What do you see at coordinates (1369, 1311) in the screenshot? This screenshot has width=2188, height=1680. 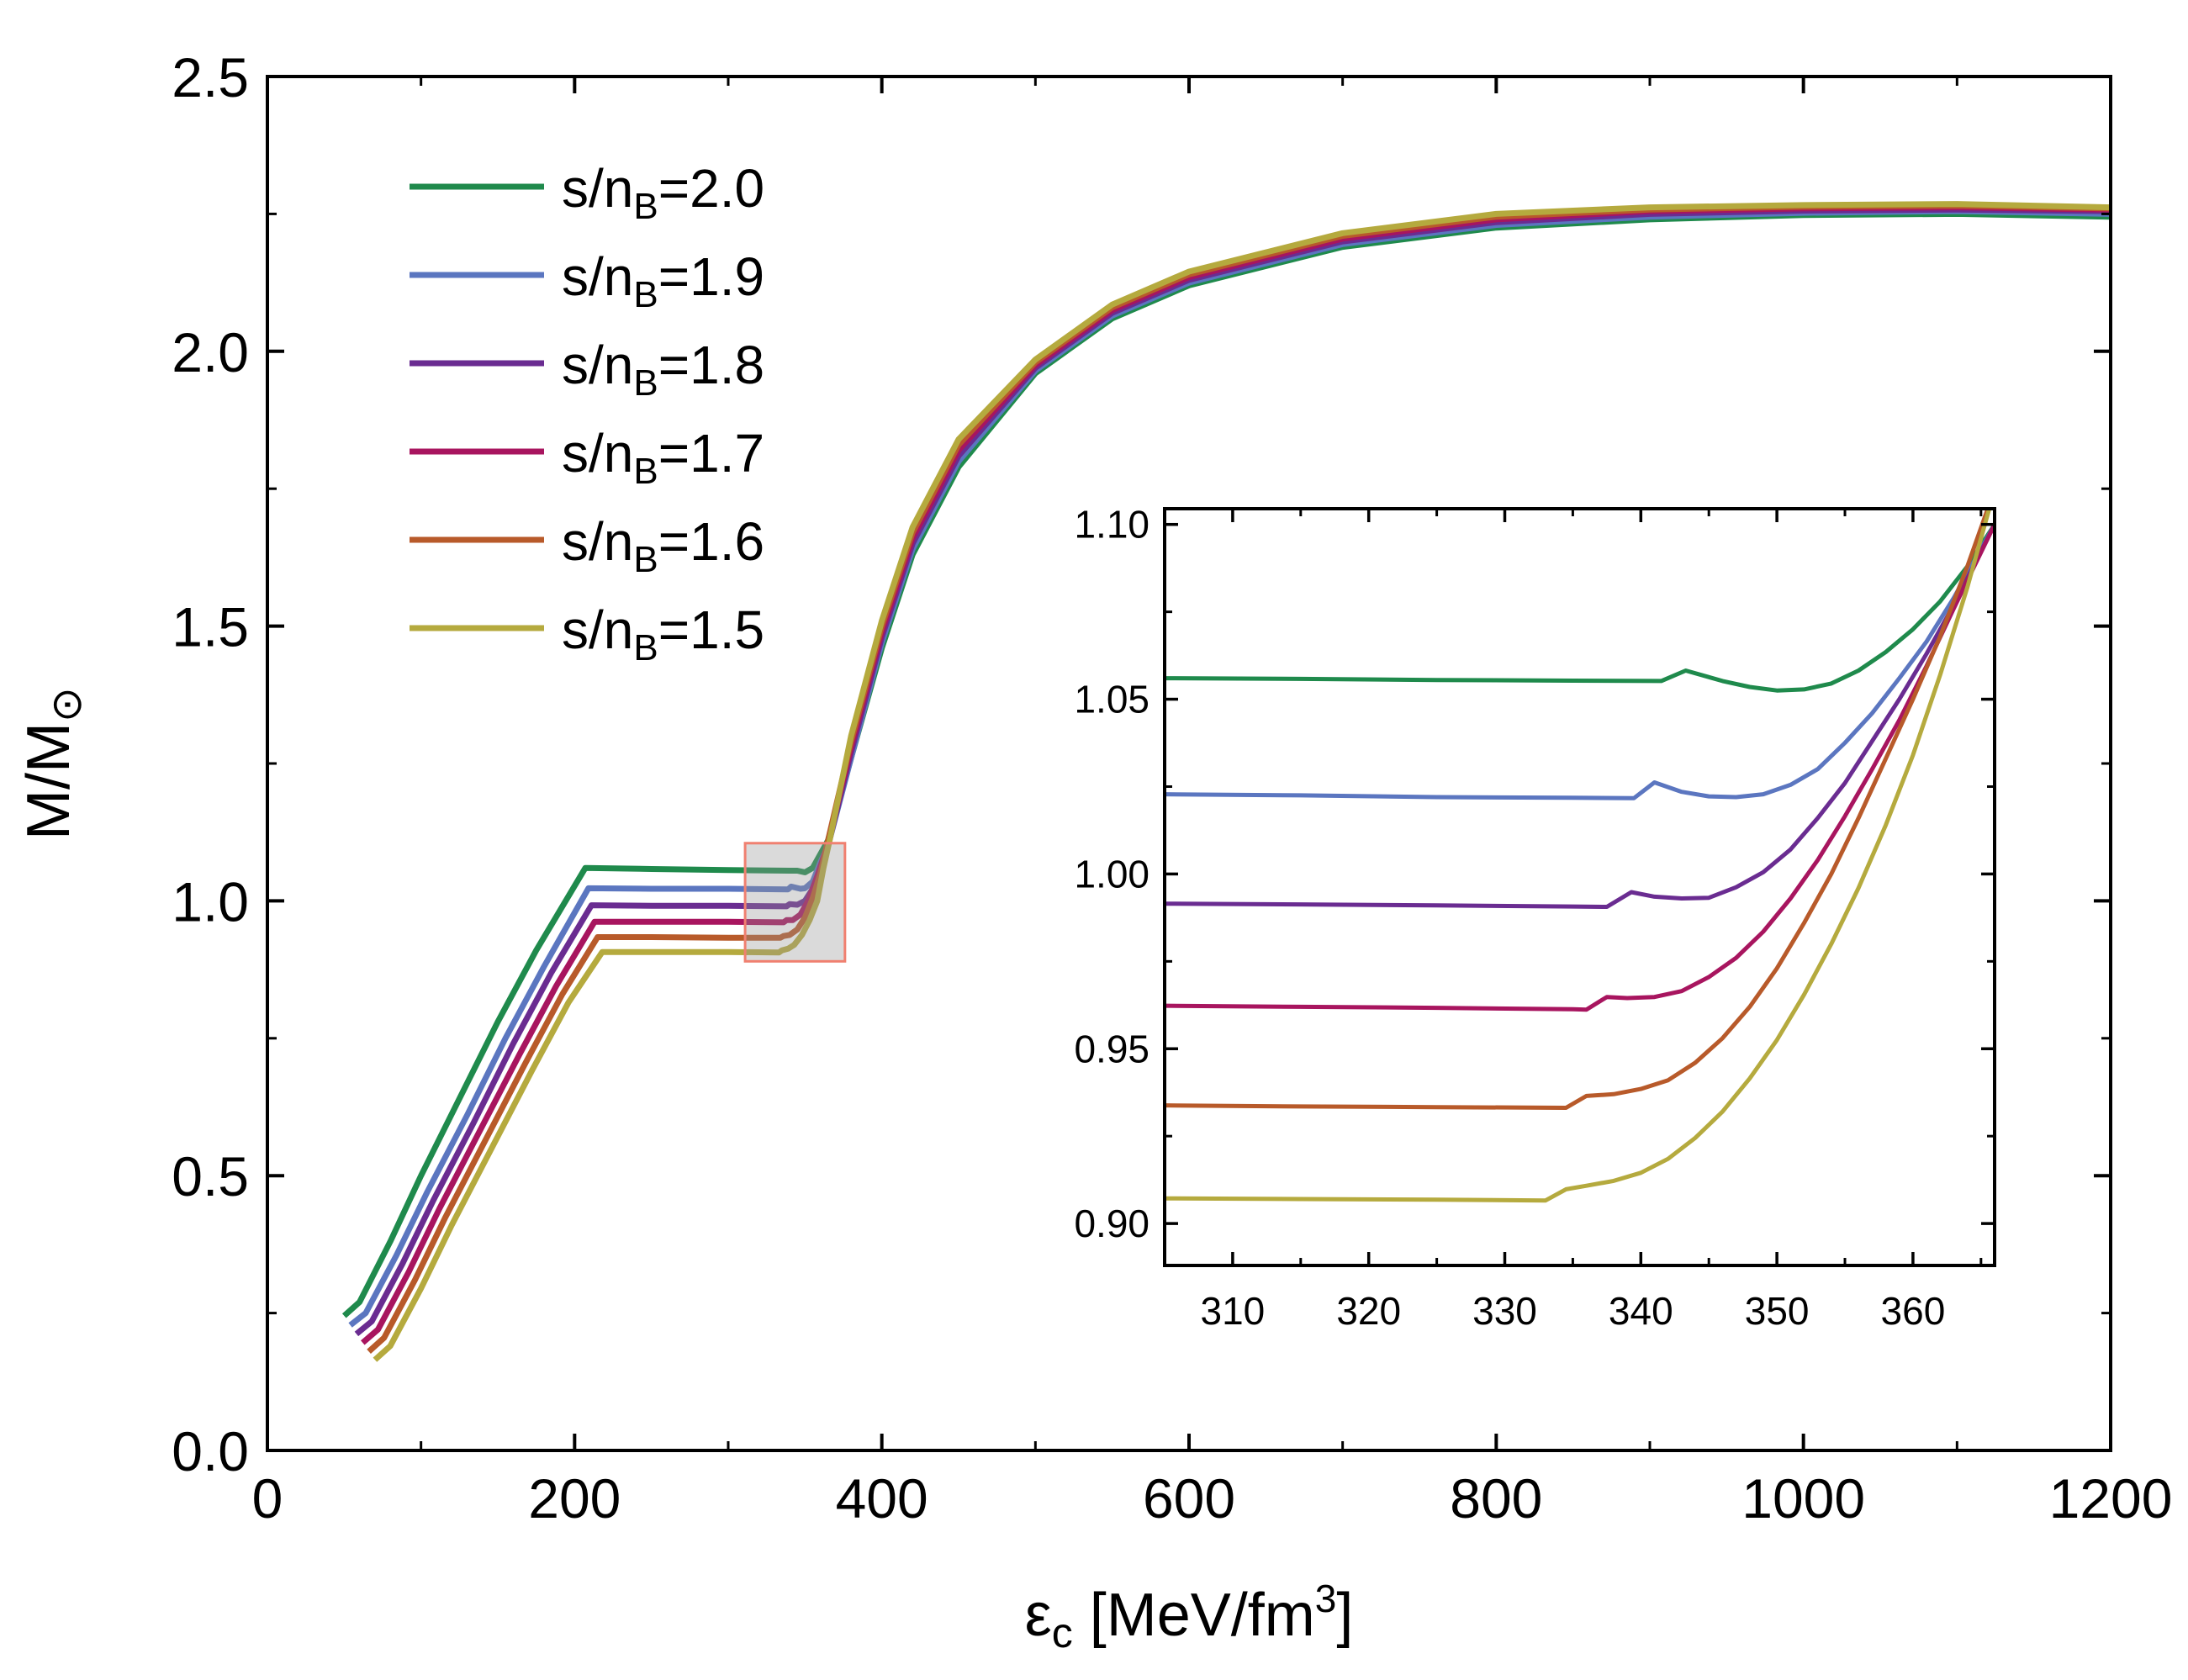 I see `inset-x-tick-label: 320` at bounding box center [1369, 1311].